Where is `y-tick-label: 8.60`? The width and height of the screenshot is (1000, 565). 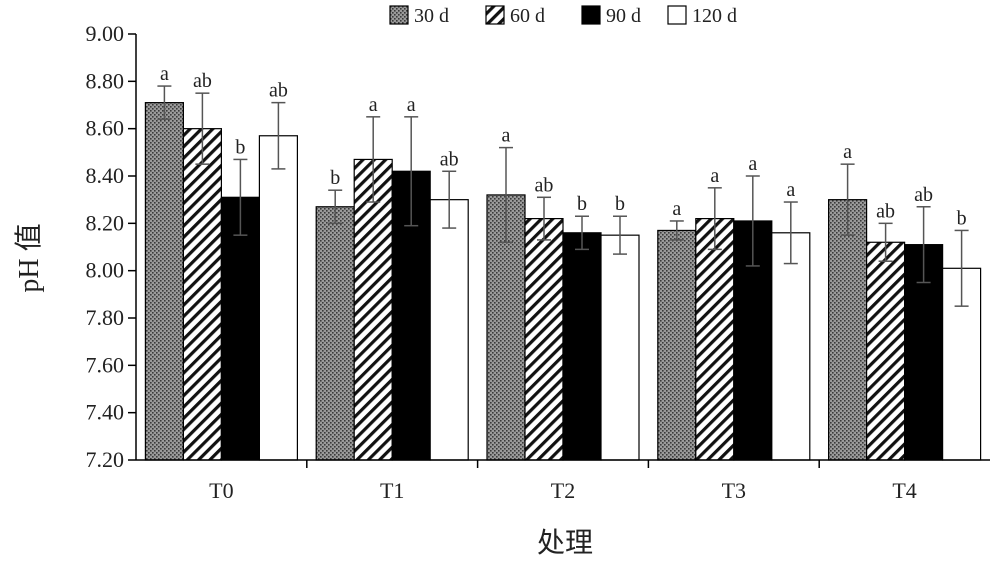 y-tick-label: 8.60 is located at coordinates (105, 128).